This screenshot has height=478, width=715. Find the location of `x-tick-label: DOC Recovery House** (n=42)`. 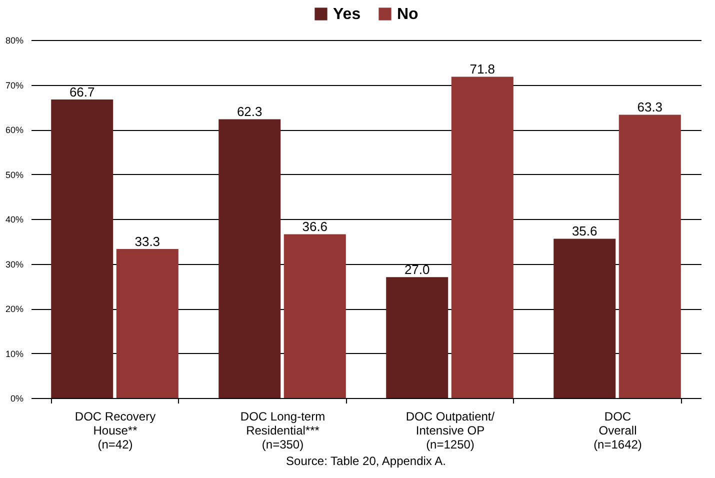

x-tick-label: DOC Recovery House** (n=42) is located at coordinates (115, 431).